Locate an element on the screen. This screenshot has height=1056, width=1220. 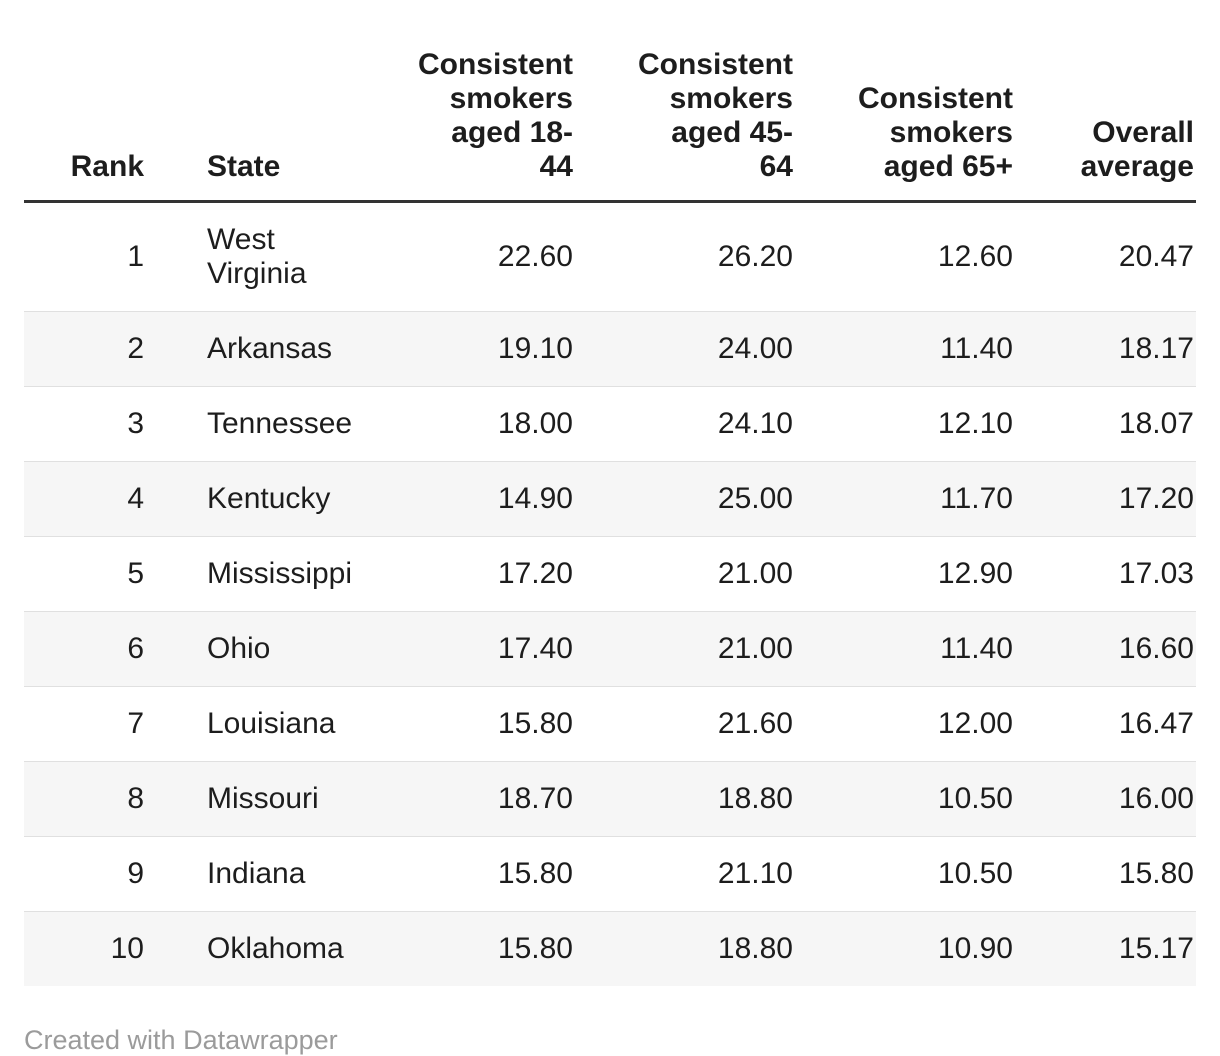
cell-smokers-45-64: 26.20 is located at coordinates (755, 256).